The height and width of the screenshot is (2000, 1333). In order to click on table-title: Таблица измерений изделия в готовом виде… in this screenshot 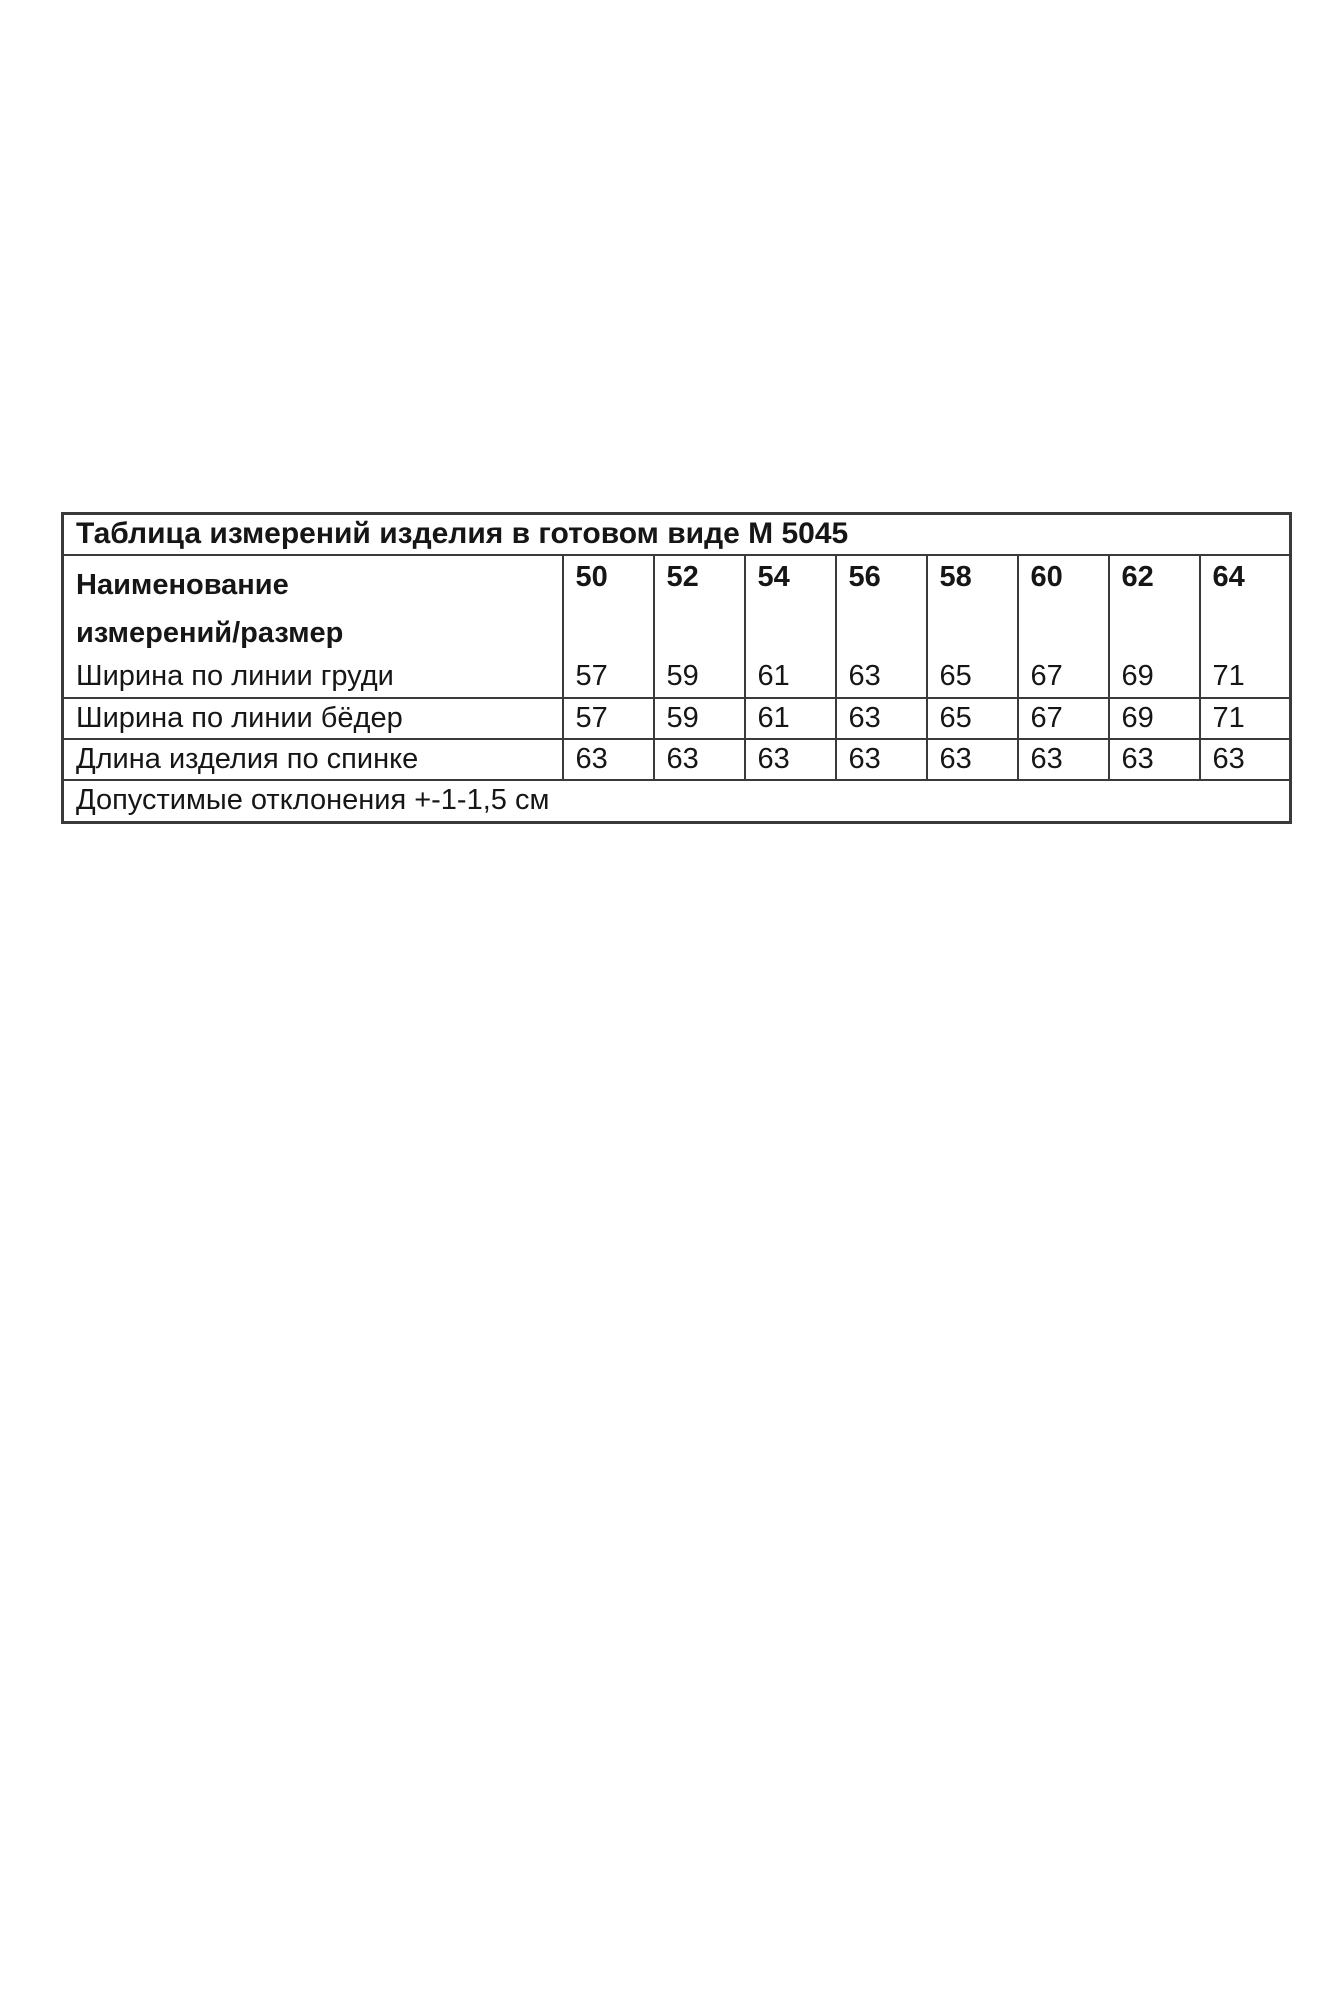, I will do `click(676, 534)`.